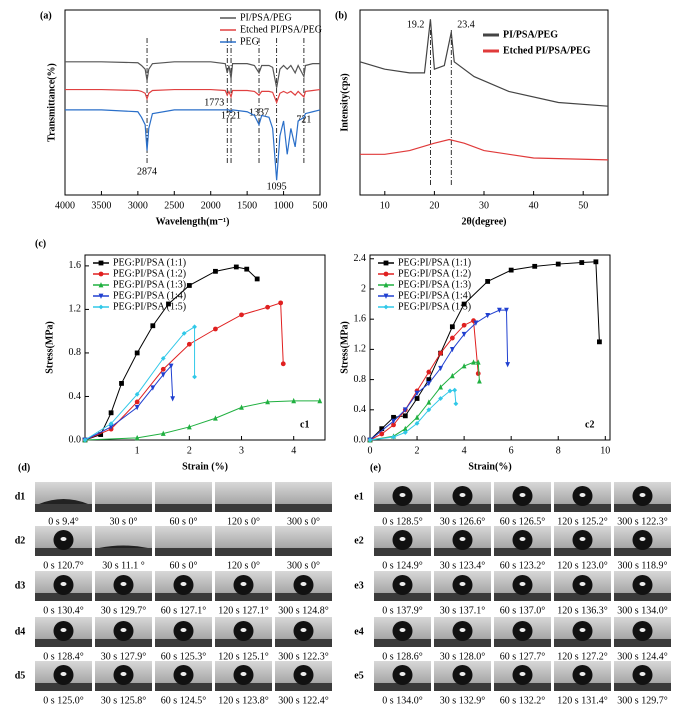 This screenshot has height=715, width=698. I want to click on caption: 30 s 126.6°, so click(462, 521).